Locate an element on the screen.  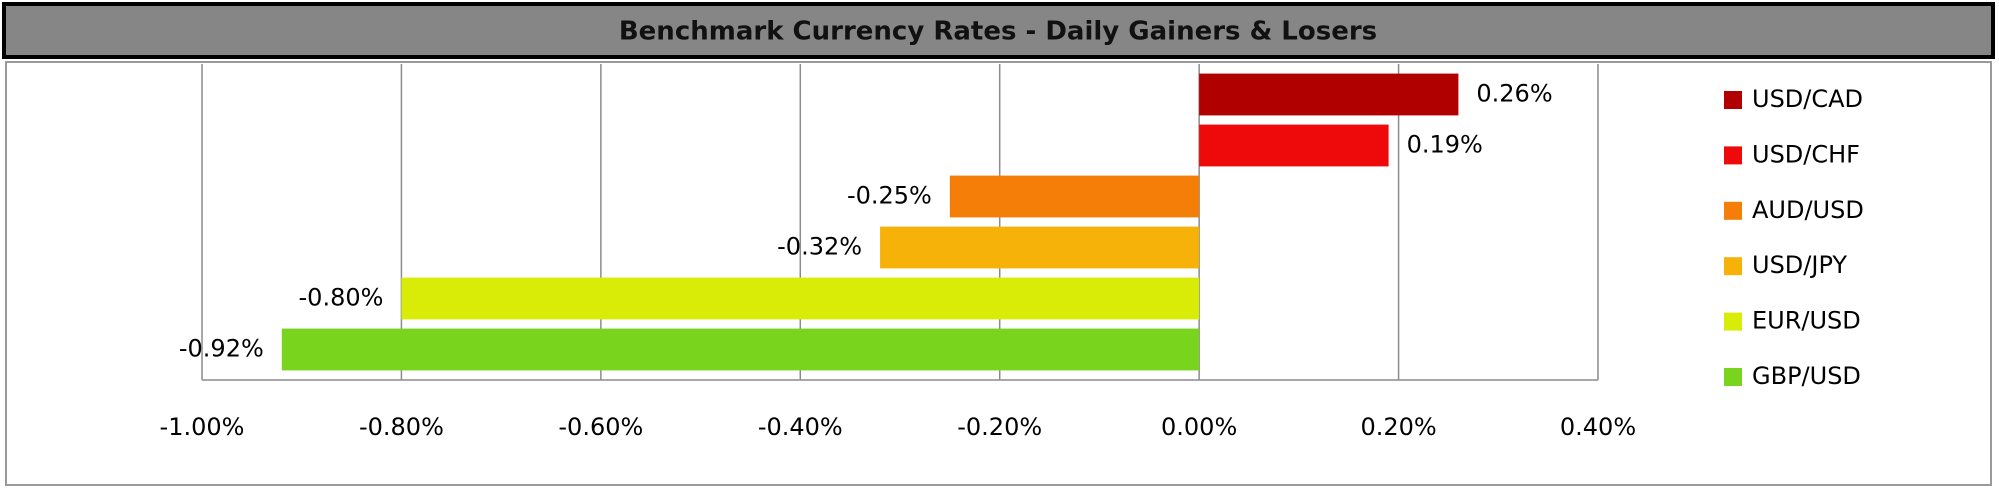
title-bar is located at coordinates (998, 30).